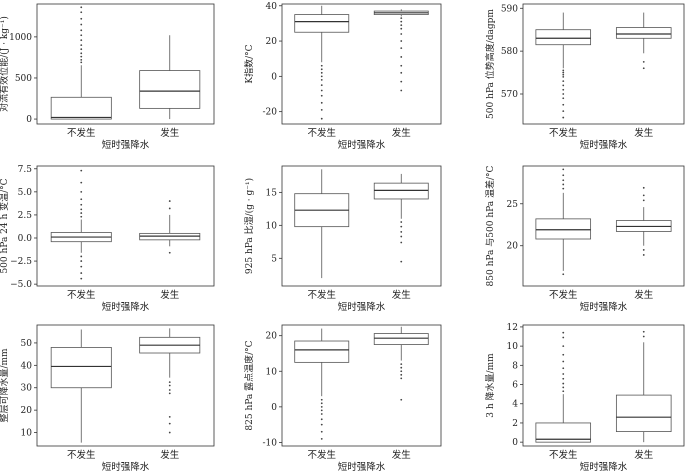  Describe the element at coordinates (509, 52) in the screenshot. I see `y-tick-label: 580` at that location.